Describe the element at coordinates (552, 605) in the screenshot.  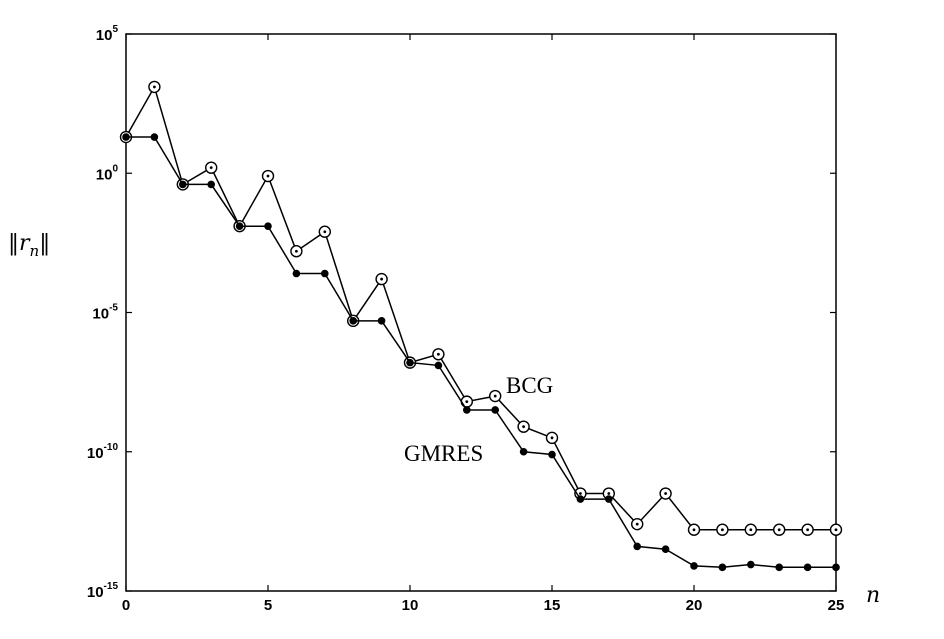
I see `x-tick-label: 15` at that location.